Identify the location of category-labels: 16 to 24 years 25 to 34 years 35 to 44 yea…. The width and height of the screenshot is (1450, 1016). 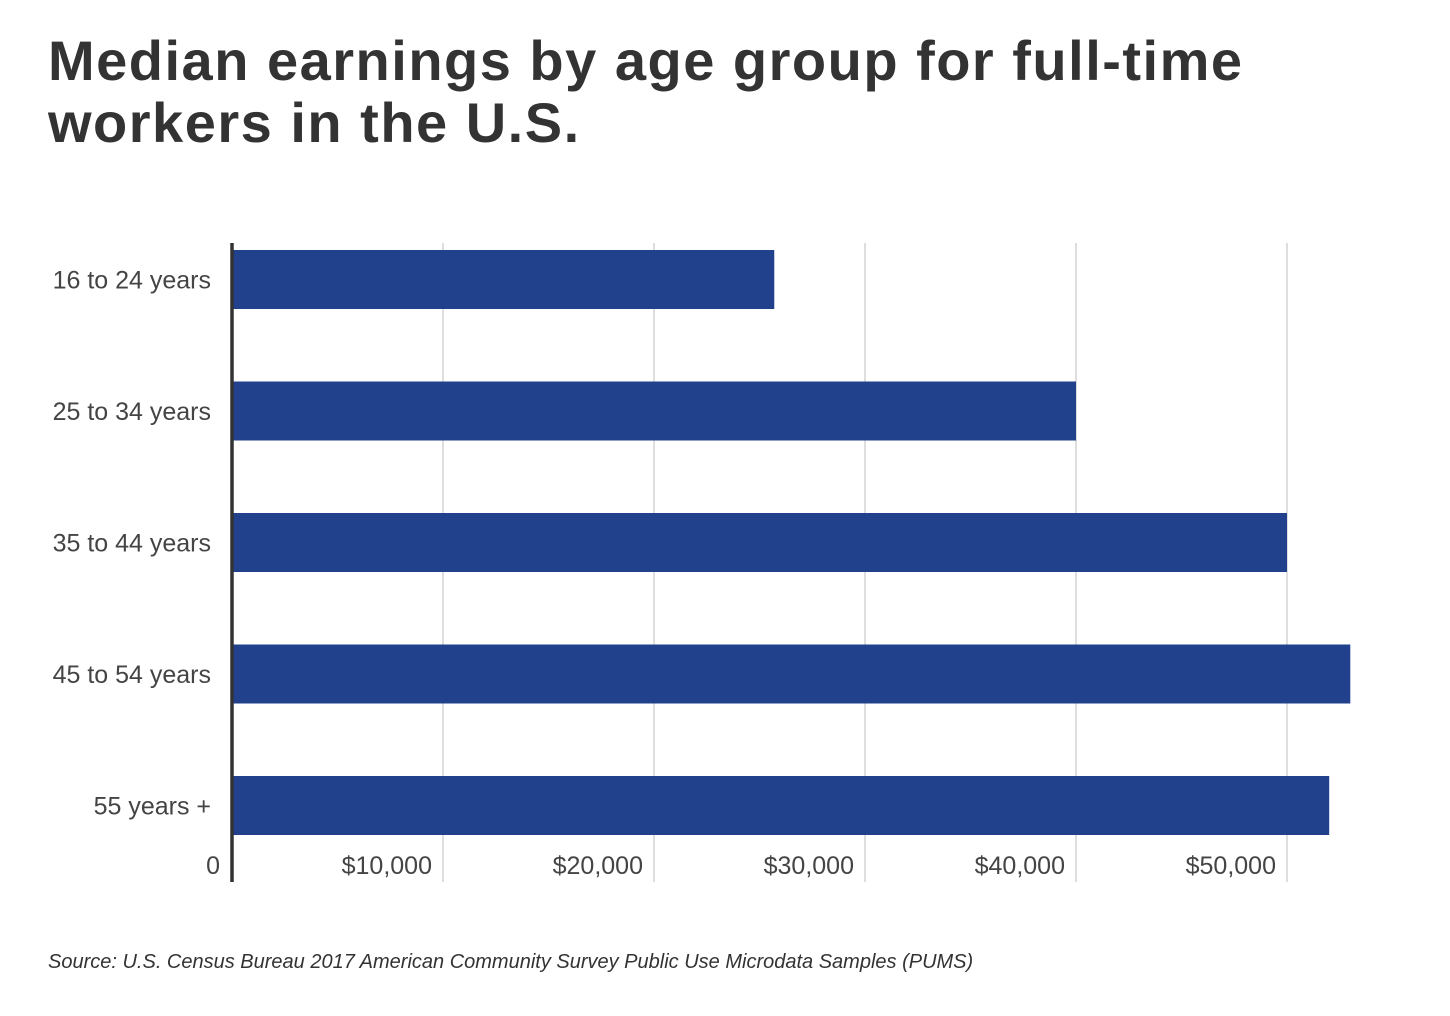
(132, 544).